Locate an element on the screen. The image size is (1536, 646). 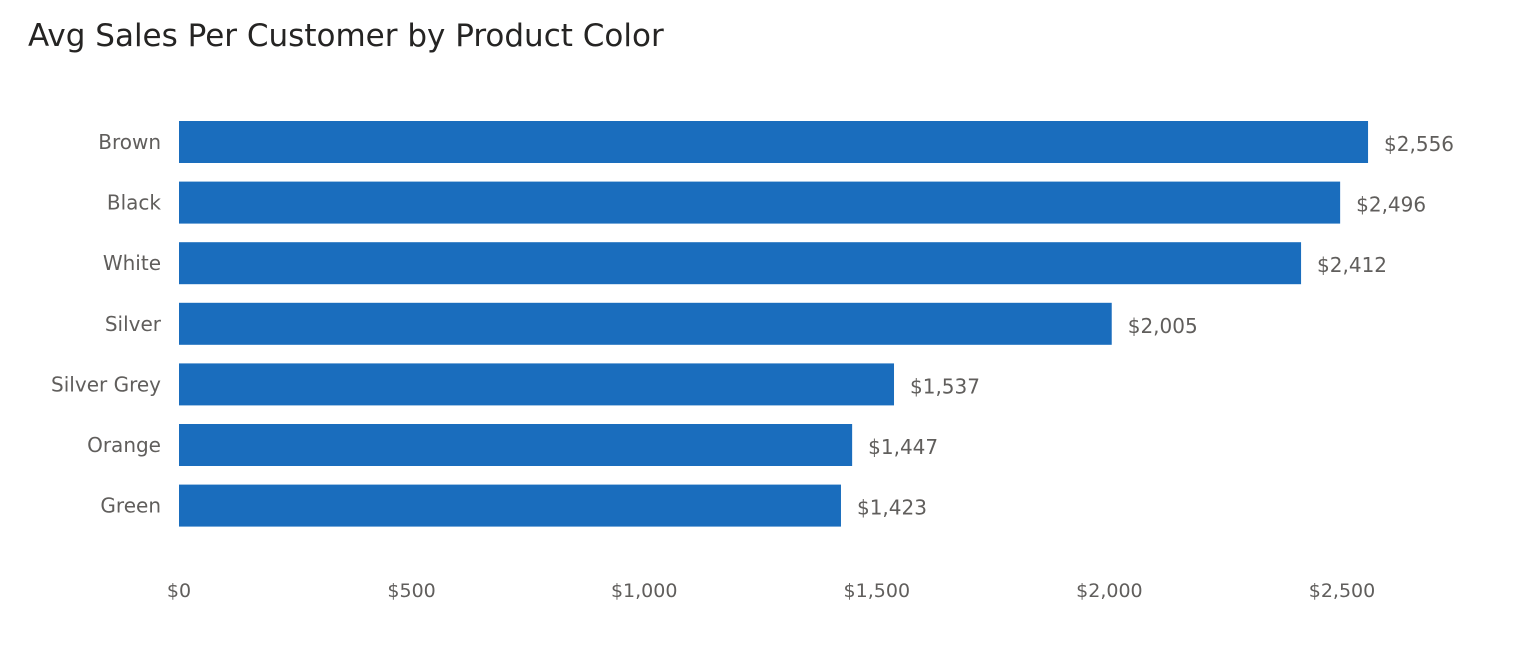
bar-orange is located at coordinates (516, 445).